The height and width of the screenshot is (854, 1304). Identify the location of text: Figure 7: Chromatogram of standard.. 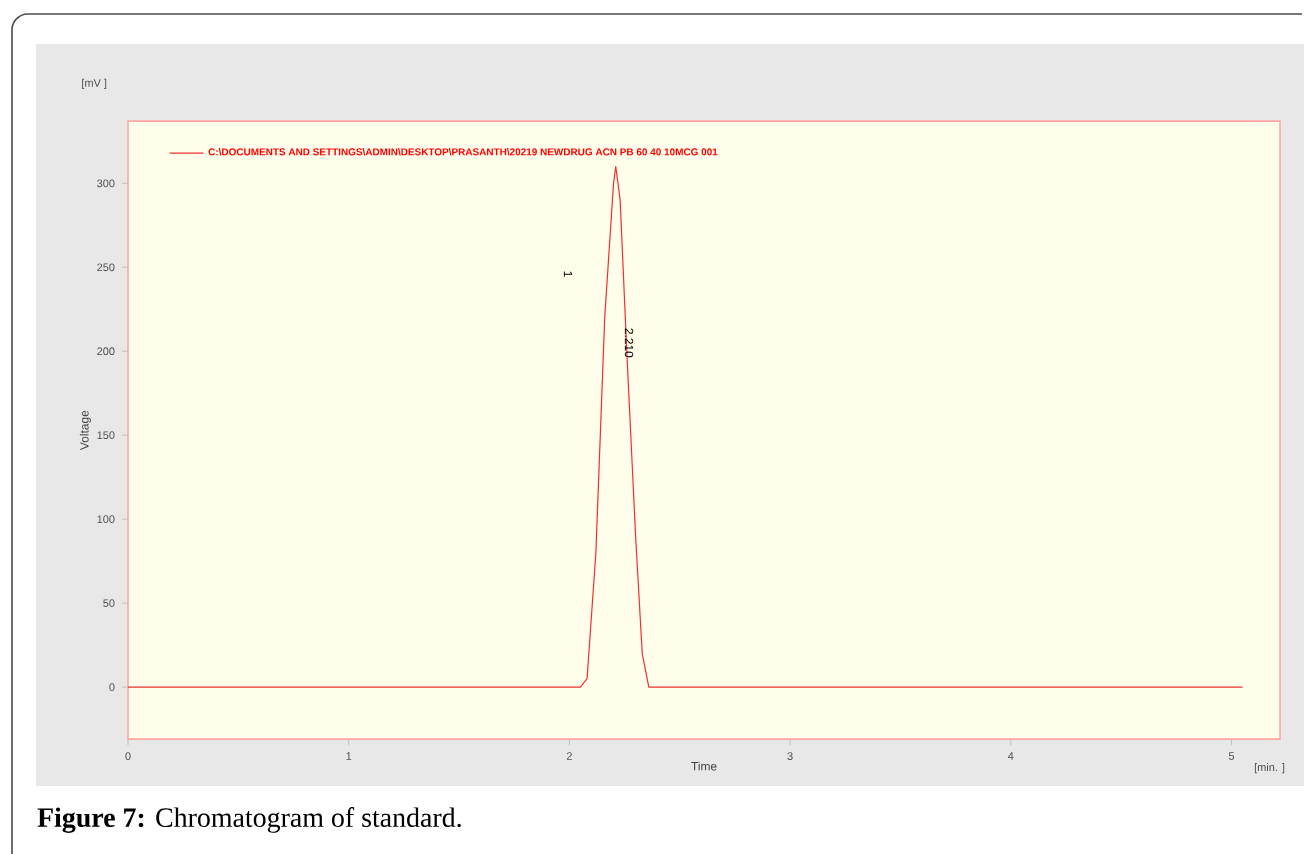
(249, 819).